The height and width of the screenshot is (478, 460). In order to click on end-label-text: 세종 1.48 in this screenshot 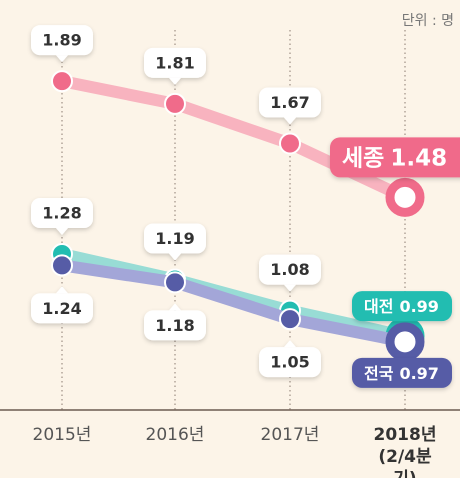, I will do `click(394, 158)`.